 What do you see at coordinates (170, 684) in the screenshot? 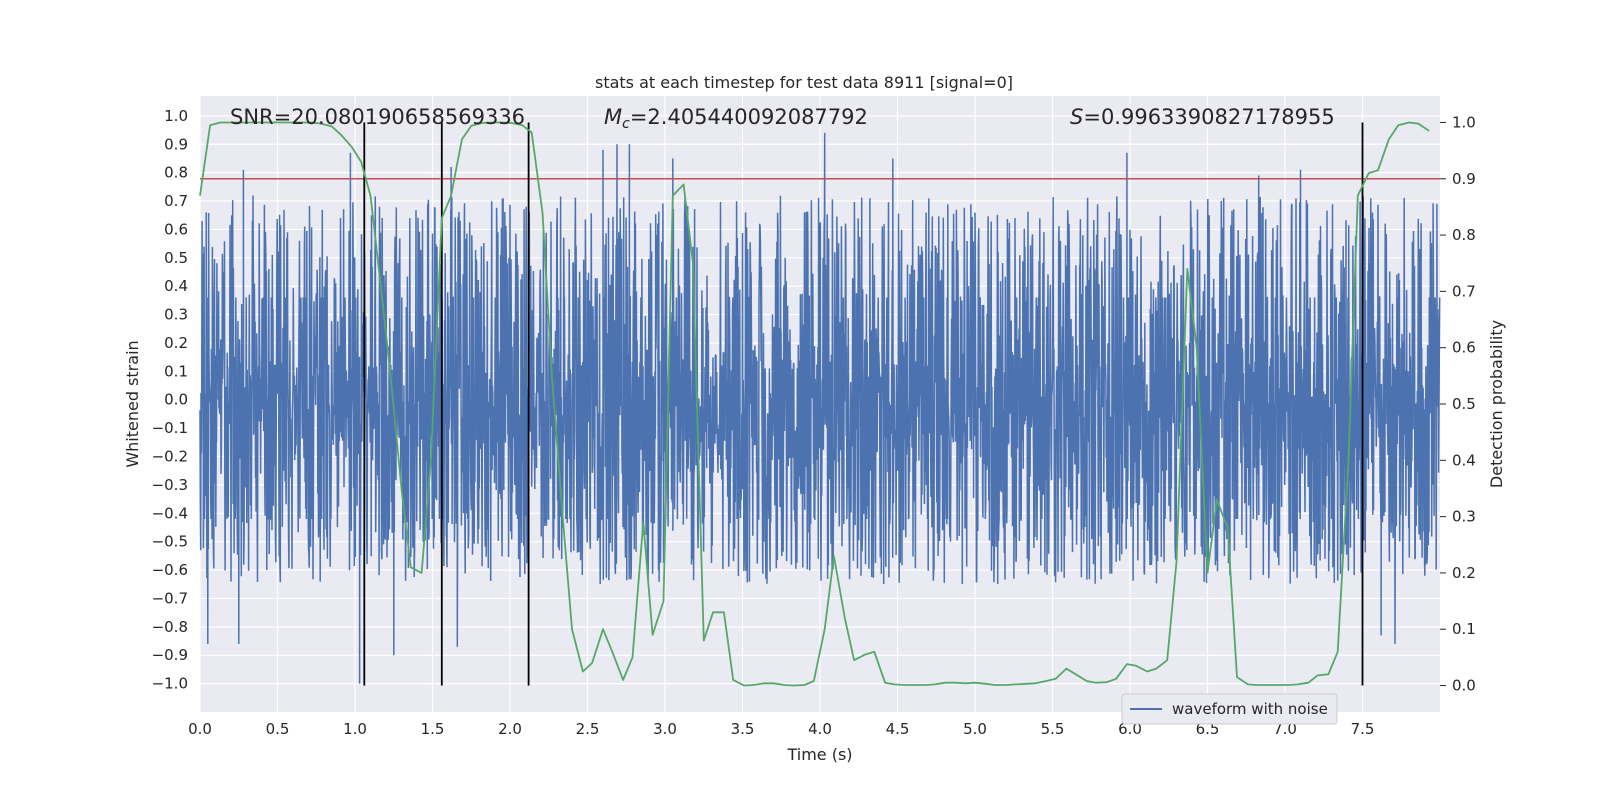
I see `y-tick-label: −1.0` at bounding box center [170, 684].